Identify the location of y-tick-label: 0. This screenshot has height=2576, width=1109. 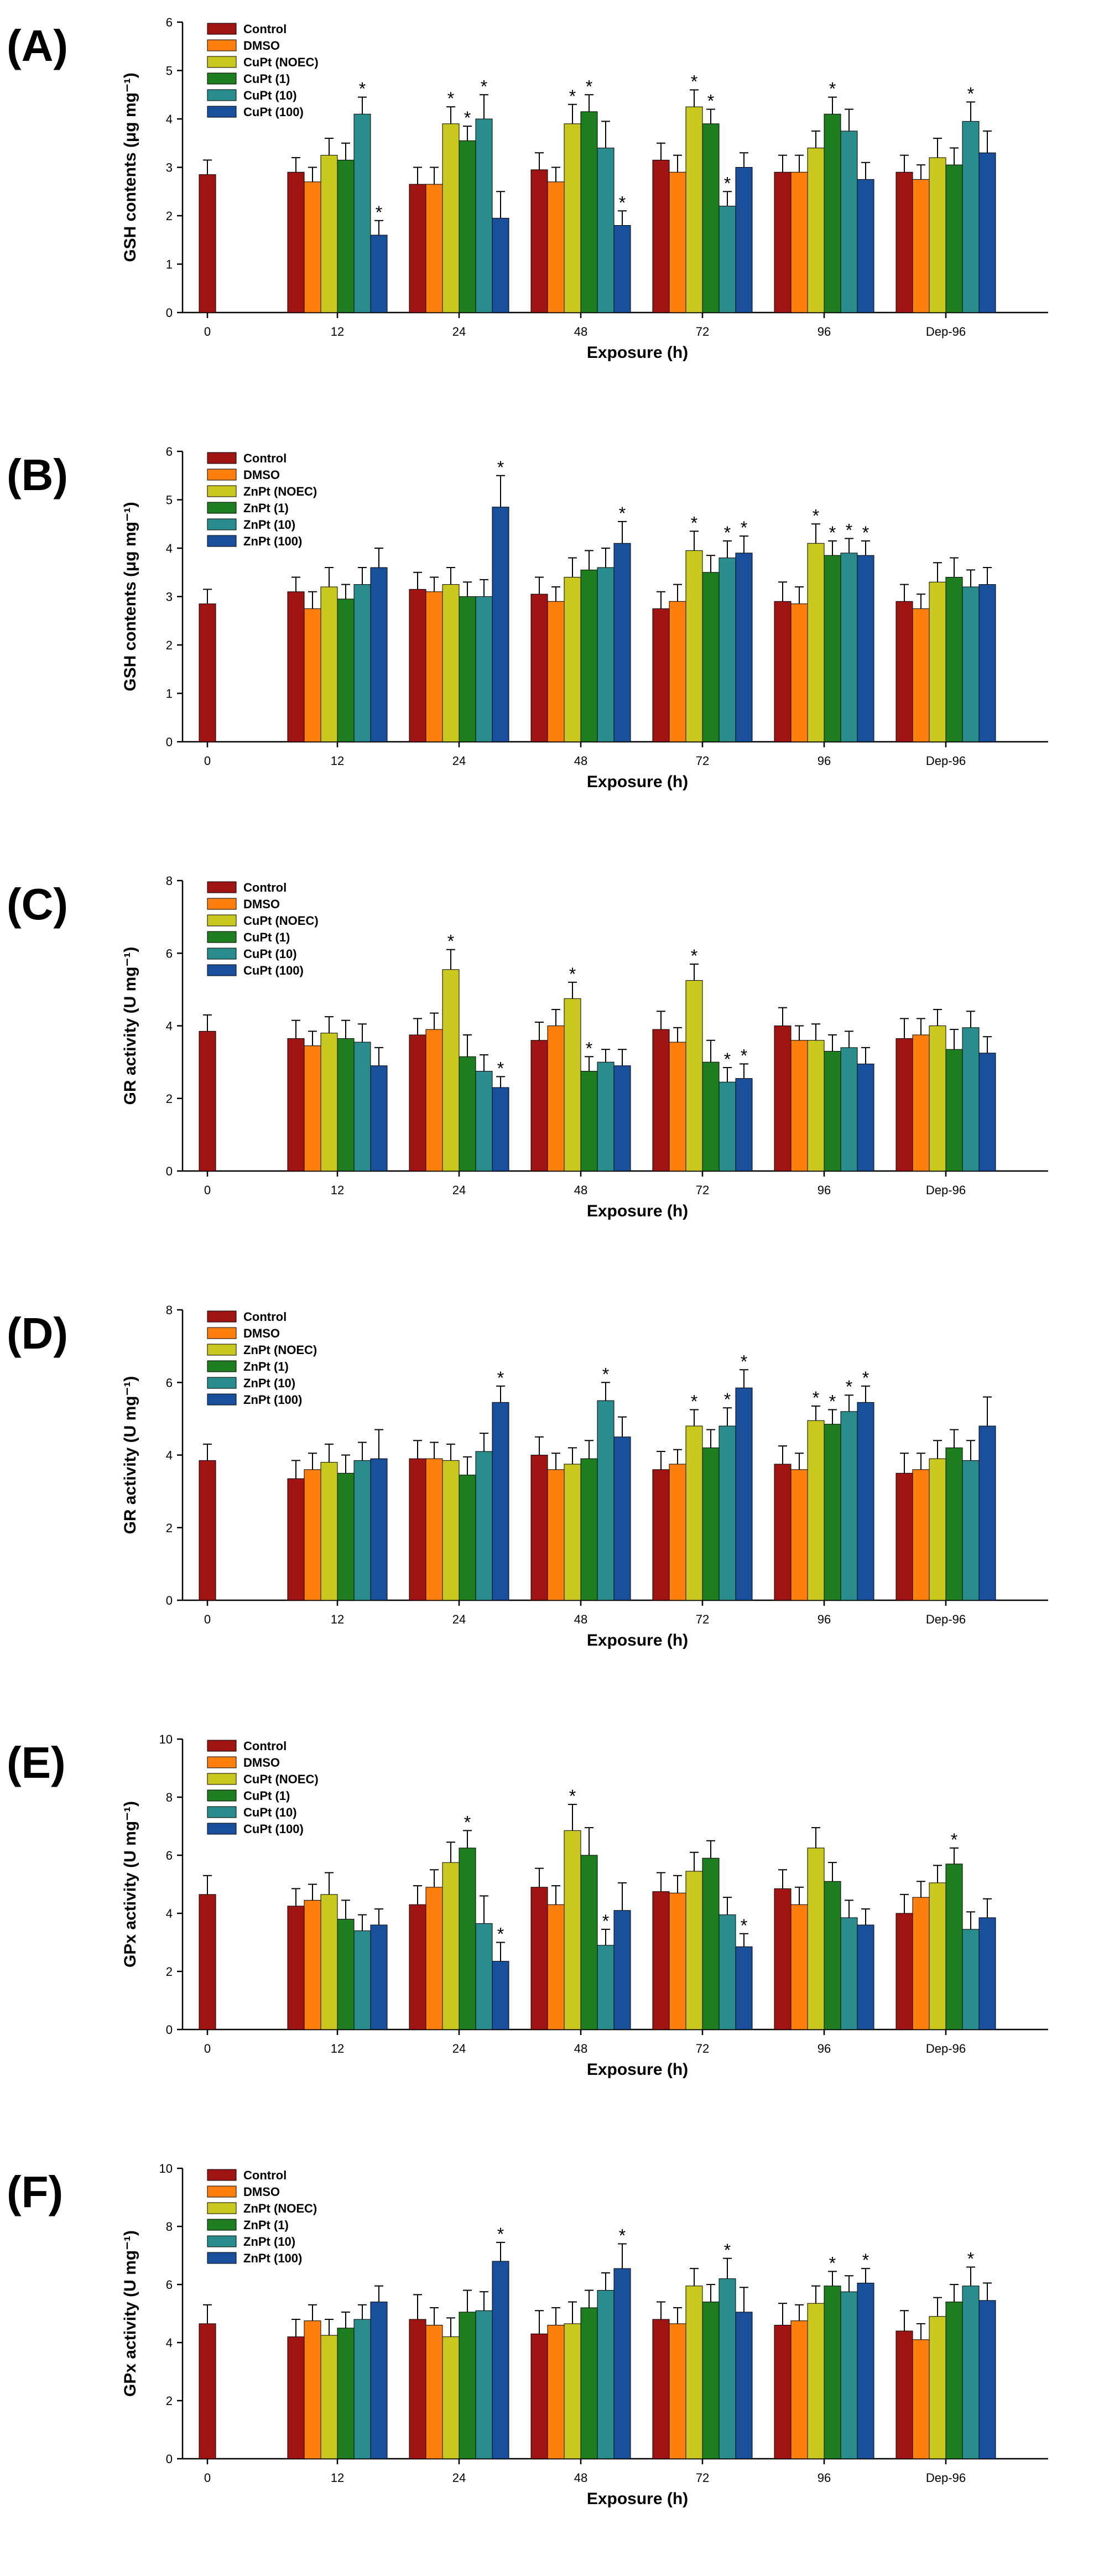
(169, 742).